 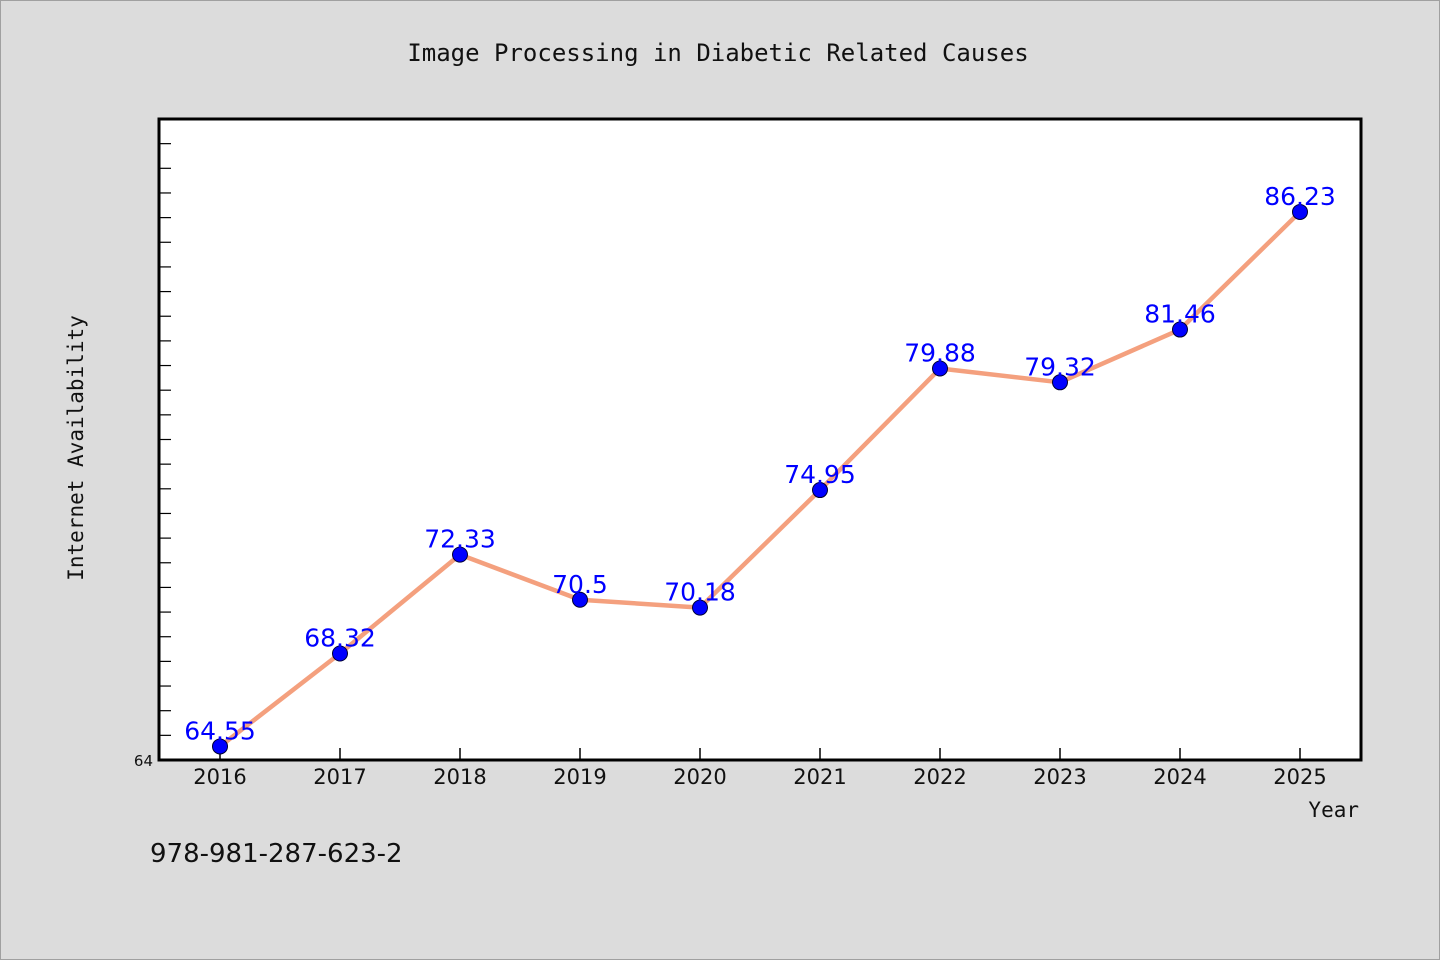 I want to click on data-label: 64.55, so click(x=220, y=730).